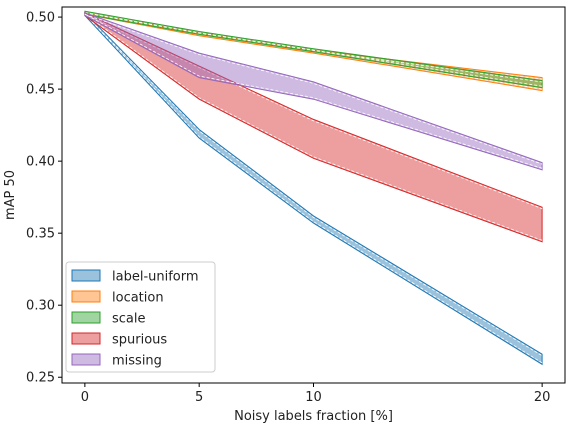  What do you see at coordinates (155, 277) in the screenshot?
I see `legend-label-label-uniform: label-uniform` at bounding box center [155, 277].